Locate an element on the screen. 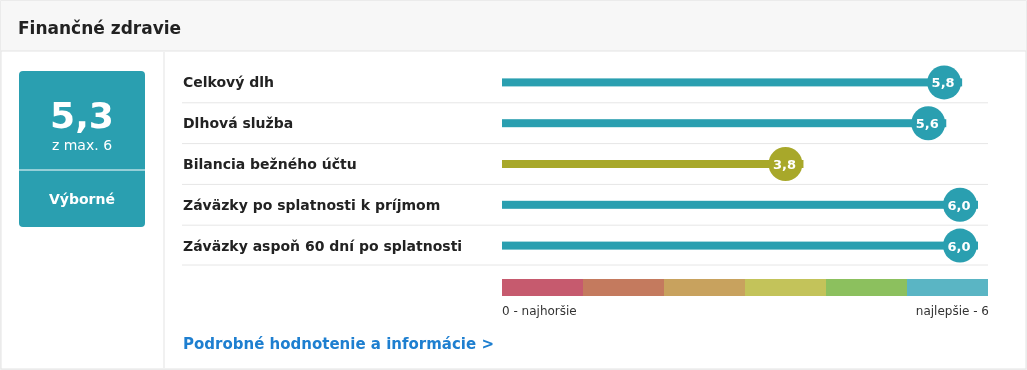 Image resolution: width=1027 pixels, height=370 pixels. data-label: 5,8 is located at coordinates (943, 83).